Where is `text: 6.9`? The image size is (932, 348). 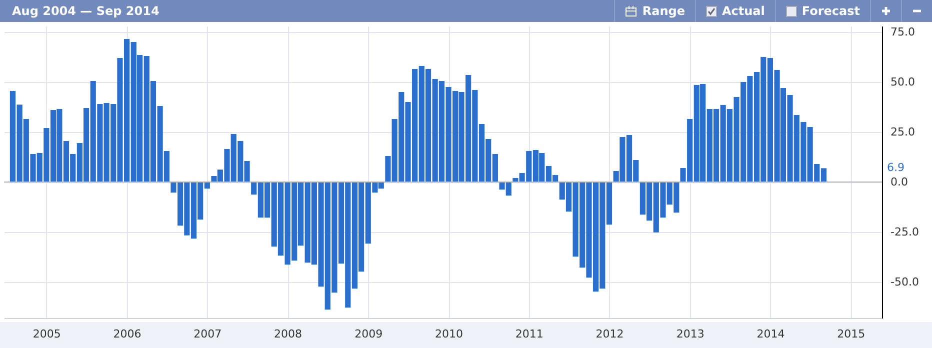
text: 6.9 is located at coordinates (895, 167).